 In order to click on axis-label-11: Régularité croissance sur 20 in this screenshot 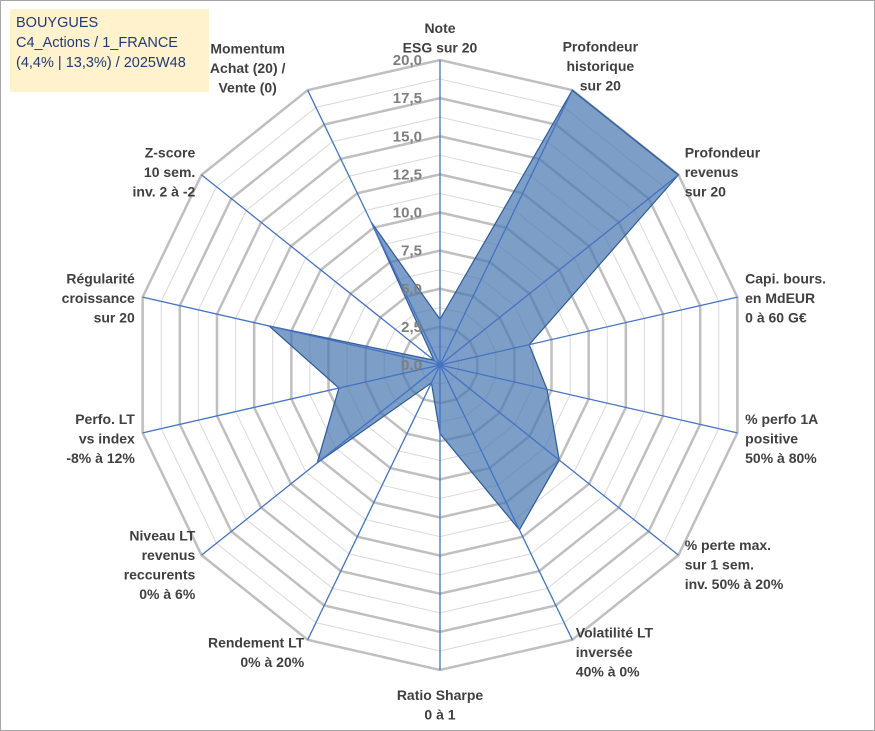, I will do `click(98, 298)`.